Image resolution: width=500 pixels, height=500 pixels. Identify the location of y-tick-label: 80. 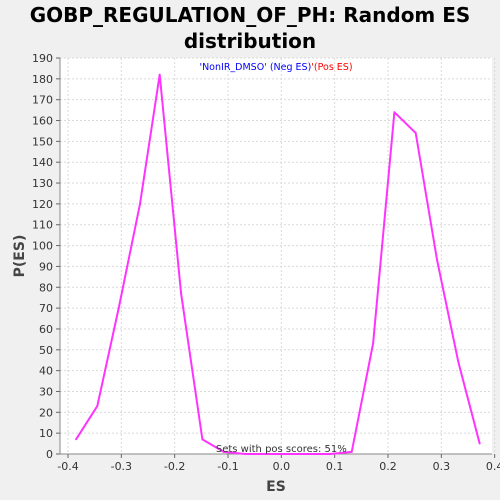
(46, 287).